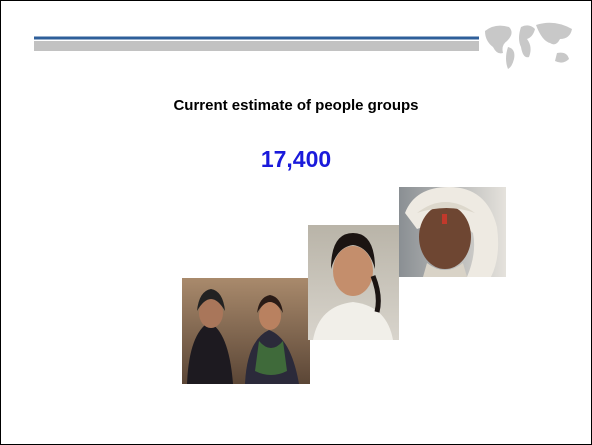 Image resolution: width=592 pixels, height=445 pixels. Describe the element at coordinates (452, 232) in the screenshot. I see `photo-man` at that location.